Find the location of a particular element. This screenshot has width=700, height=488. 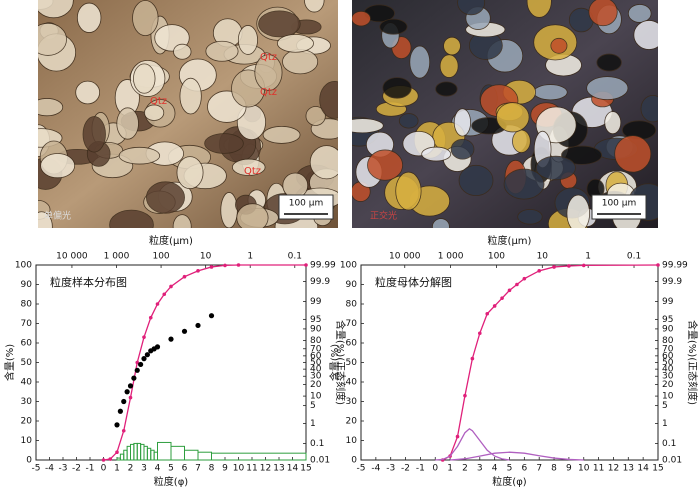

scale-box is located at coordinates (306, 207).